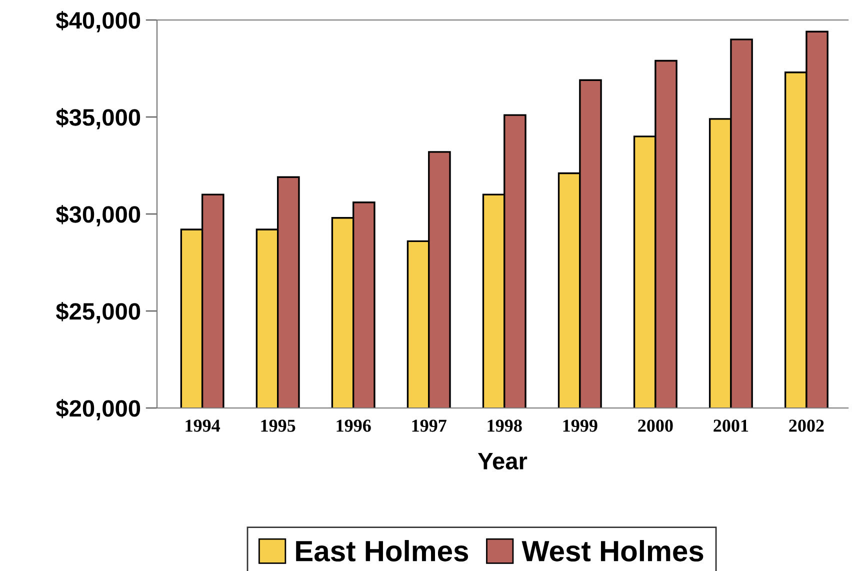 This screenshot has width=854, height=571. What do you see at coordinates (98, 313) in the screenshot?
I see `y-tick-label: $25,000` at bounding box center [98, 313].